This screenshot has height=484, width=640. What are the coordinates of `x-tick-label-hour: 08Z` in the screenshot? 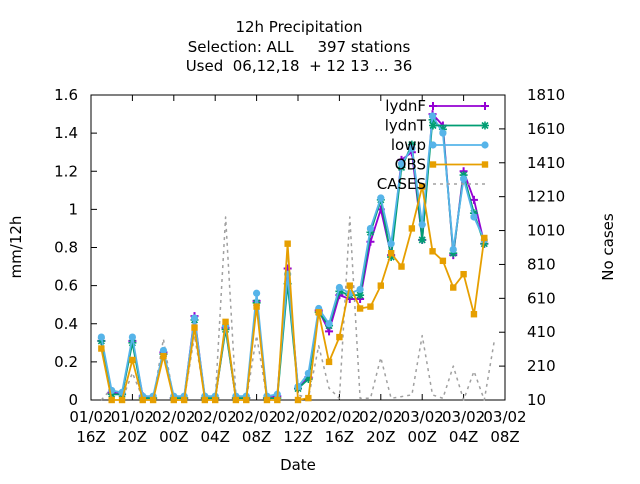 It's located at (504, 437).